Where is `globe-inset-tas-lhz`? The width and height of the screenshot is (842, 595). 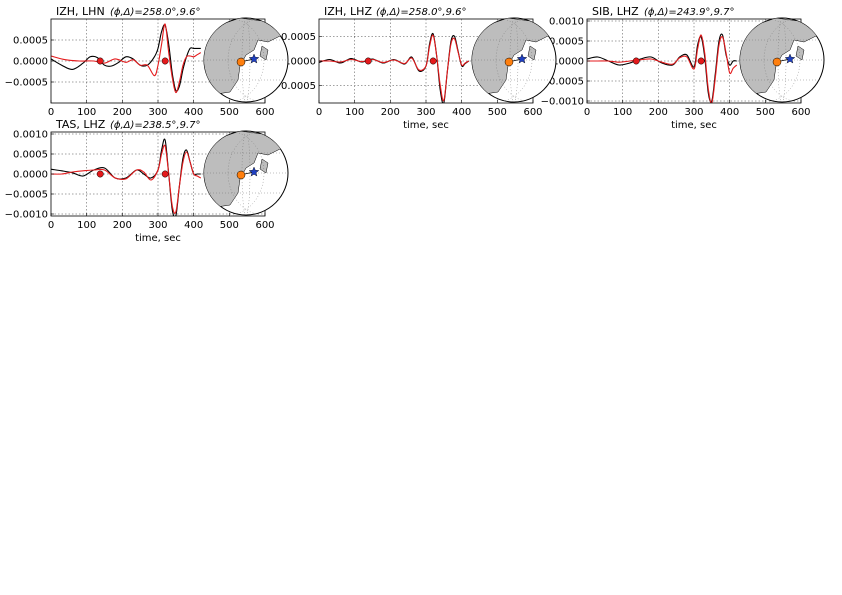 globe-inset-tas-lhz is located at coordinates (246, 173).